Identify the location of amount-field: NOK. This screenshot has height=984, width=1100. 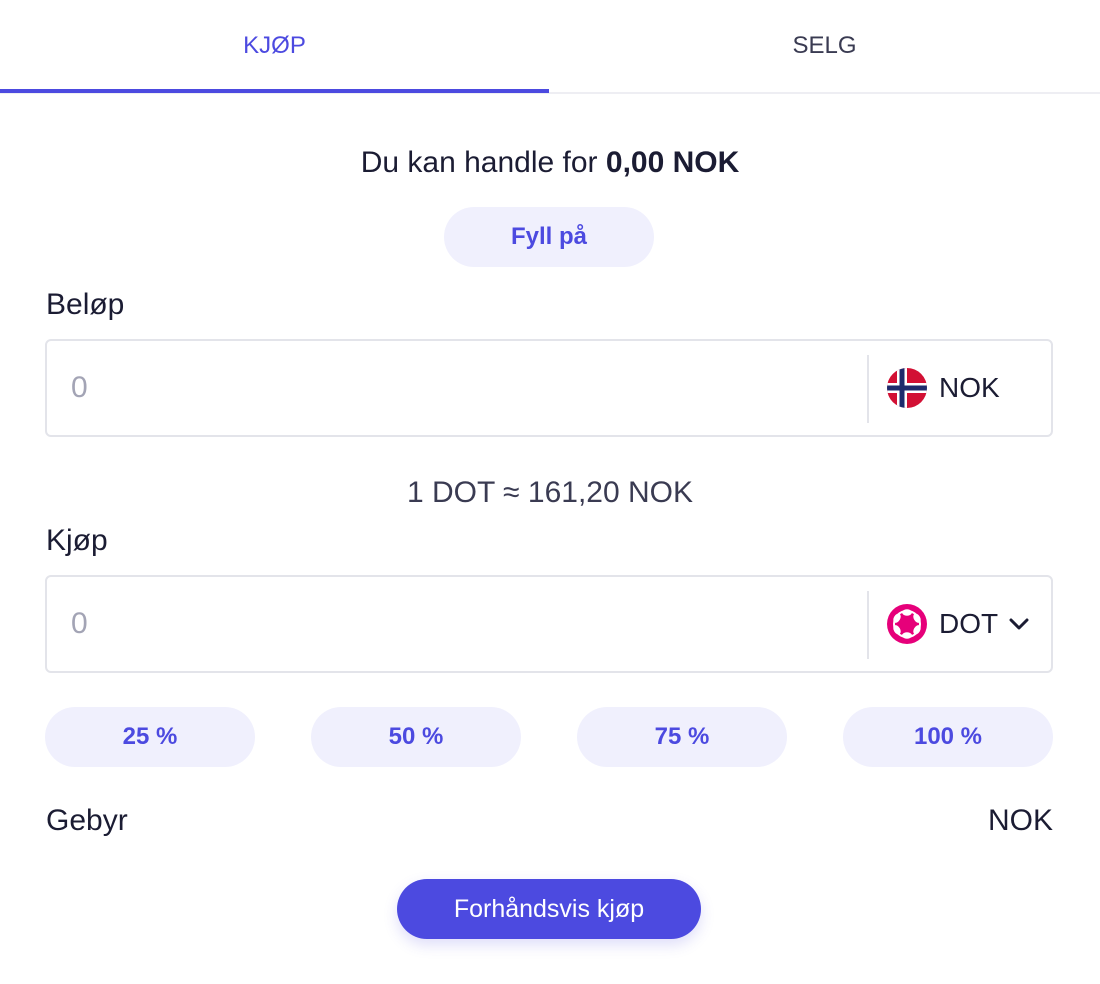
(549, 388).